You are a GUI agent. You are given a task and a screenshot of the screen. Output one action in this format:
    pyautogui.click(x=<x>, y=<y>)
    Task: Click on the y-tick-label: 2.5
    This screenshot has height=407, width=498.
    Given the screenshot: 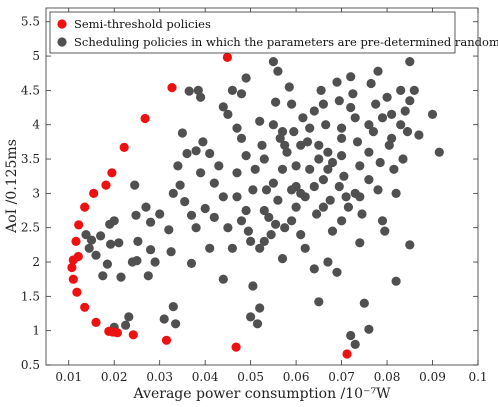 What is the action you would take?
    pyautogui.click(x=30, y=228)
    